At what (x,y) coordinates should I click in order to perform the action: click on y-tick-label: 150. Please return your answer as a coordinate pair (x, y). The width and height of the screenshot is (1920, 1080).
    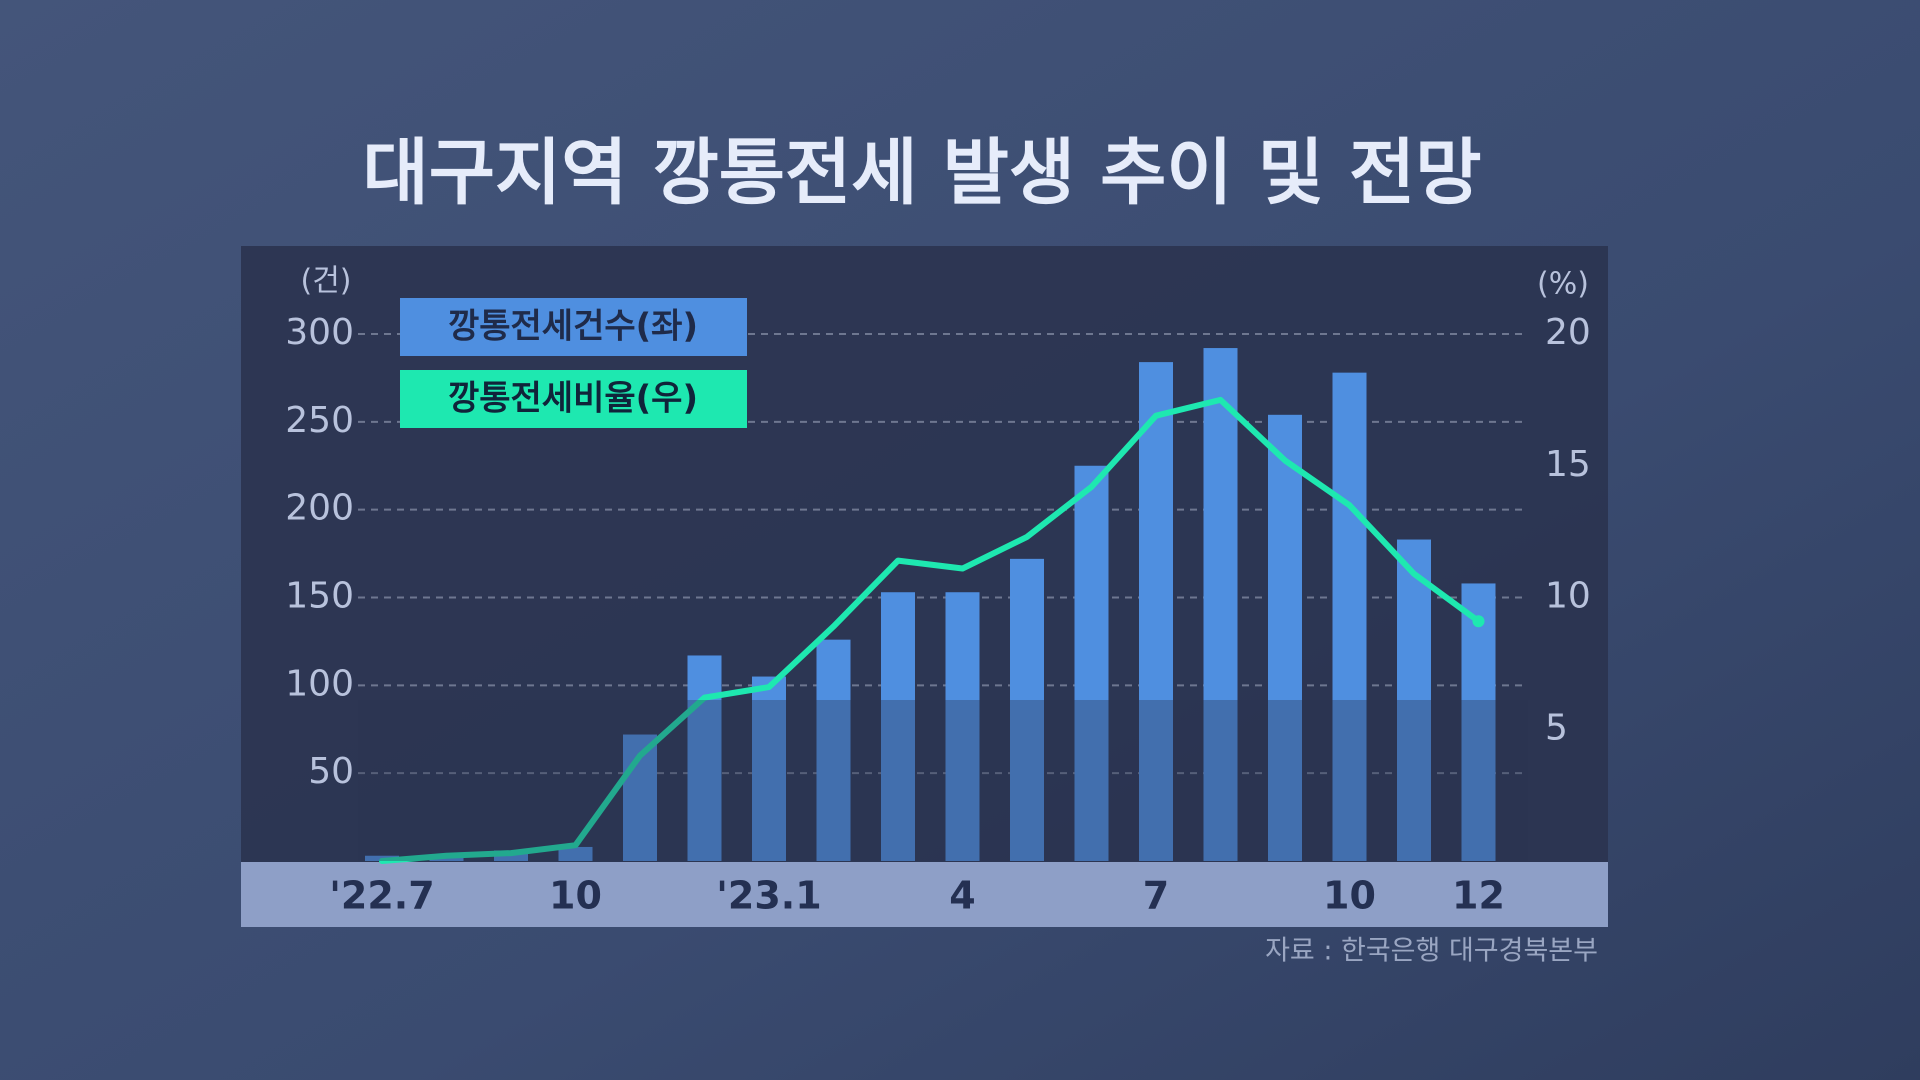
    Looking at the image, I should click on (319, 596).